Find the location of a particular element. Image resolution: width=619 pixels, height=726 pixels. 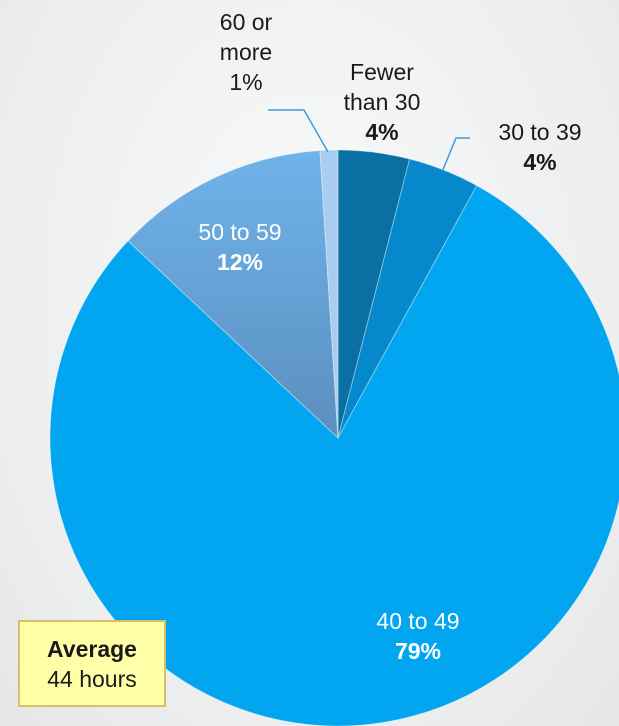

slice-label-0: Fewer than 30 4% is located at coordinates (382, 102).